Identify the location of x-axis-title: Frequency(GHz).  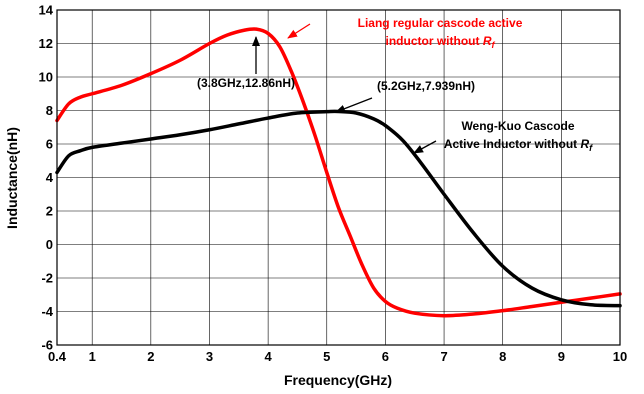
(338, 380).